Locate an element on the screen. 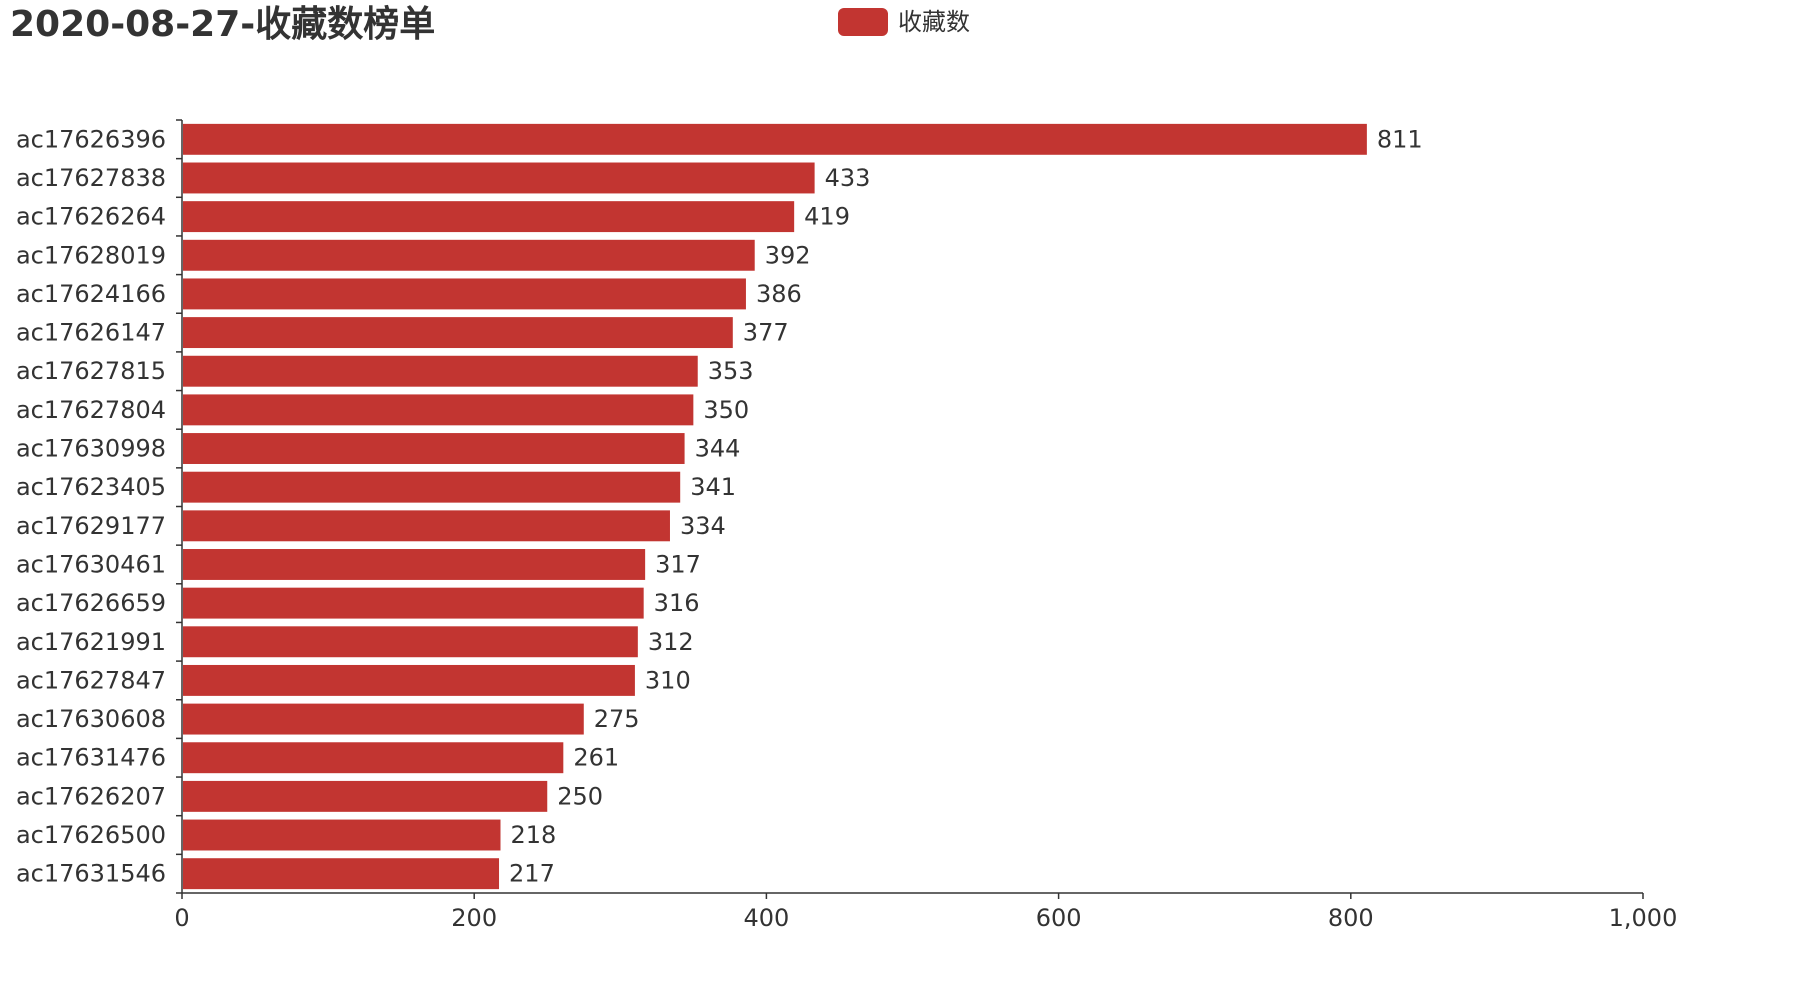 This screenshot has width=1800, height=1000. data-label: 312 is located at coordinates (671, 642).